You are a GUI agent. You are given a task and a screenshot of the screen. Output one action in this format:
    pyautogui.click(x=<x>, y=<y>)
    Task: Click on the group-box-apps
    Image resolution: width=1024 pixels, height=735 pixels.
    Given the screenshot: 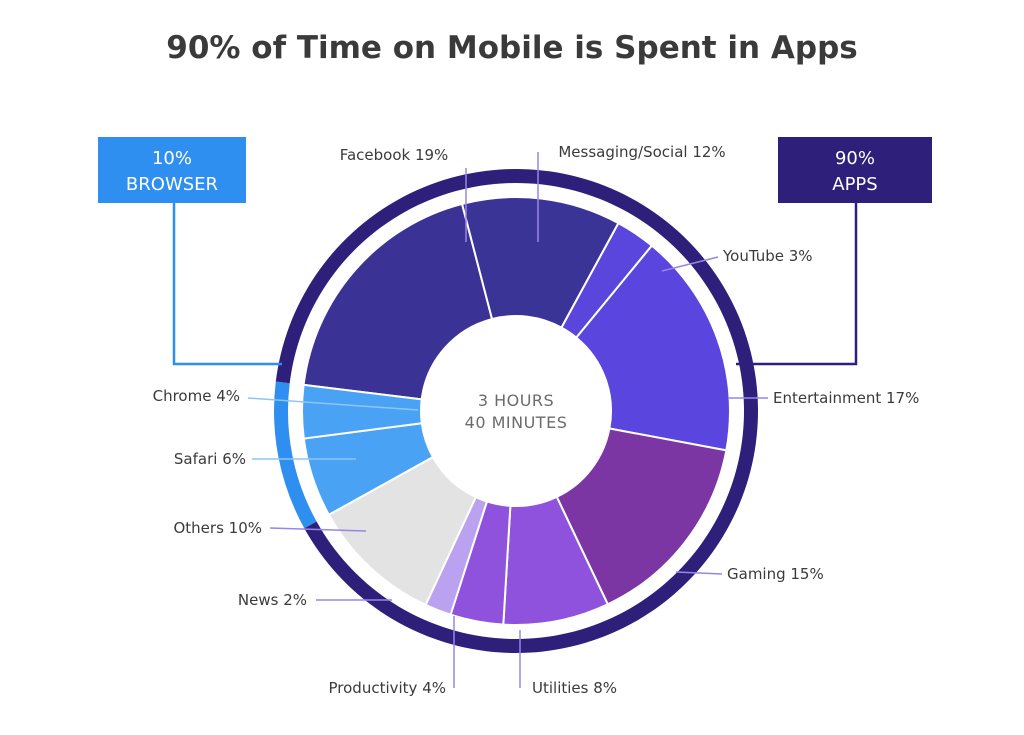 What is the action you would take?
    pyautogui.click(x=855, y=170)
    